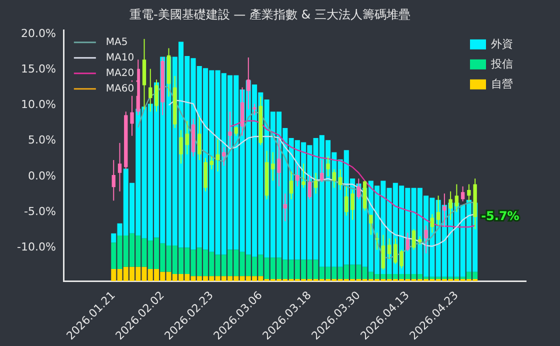 The width and height of the screenshot is (560, 346). I want to click on text: -5.7%, so click(500, 216).